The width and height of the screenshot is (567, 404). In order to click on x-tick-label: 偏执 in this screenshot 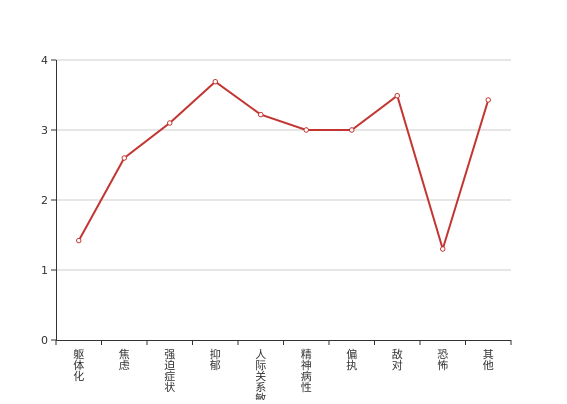, I will do `click(351, 359)`.